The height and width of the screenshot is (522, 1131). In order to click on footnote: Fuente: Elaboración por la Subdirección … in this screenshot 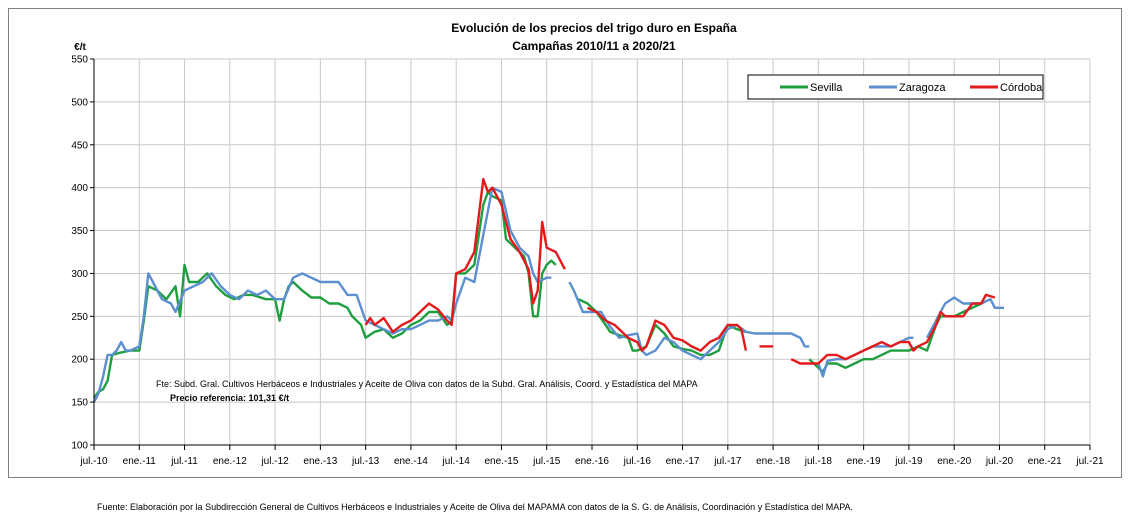, I will do `click(475, 507)`.